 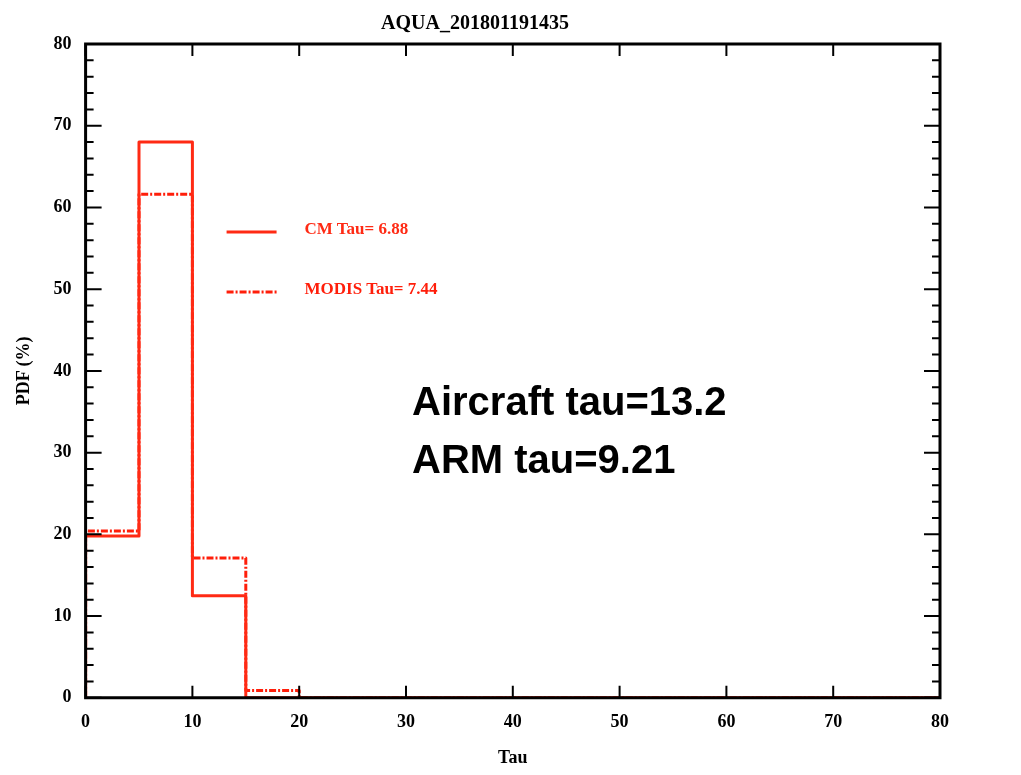 What do you see at coordinates (67, 696) in the screenshot?
I see `y-tick-label: 0` at bounding box center [67, 696].